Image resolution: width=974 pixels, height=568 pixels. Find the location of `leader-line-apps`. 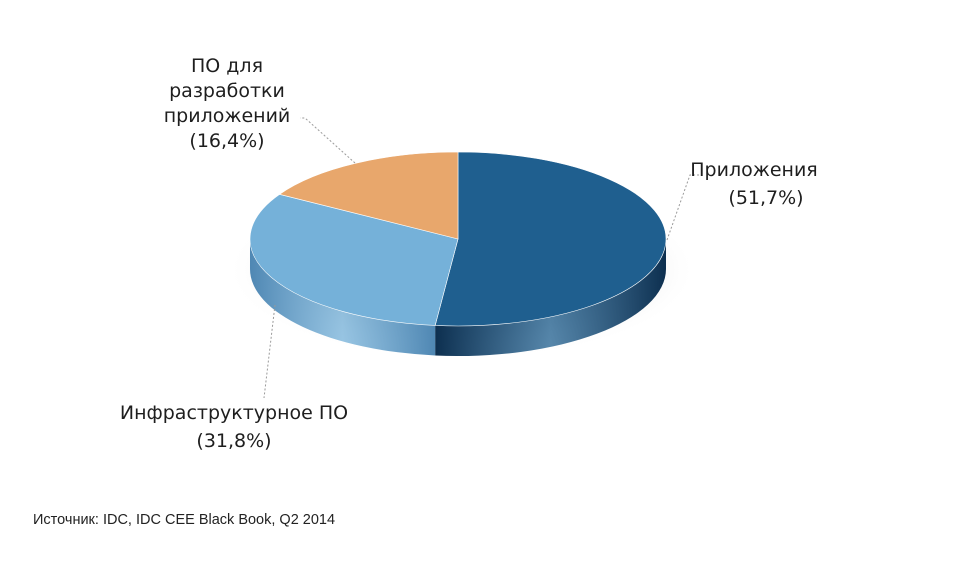

leader-line-apps is located at coordinates (683, 207).